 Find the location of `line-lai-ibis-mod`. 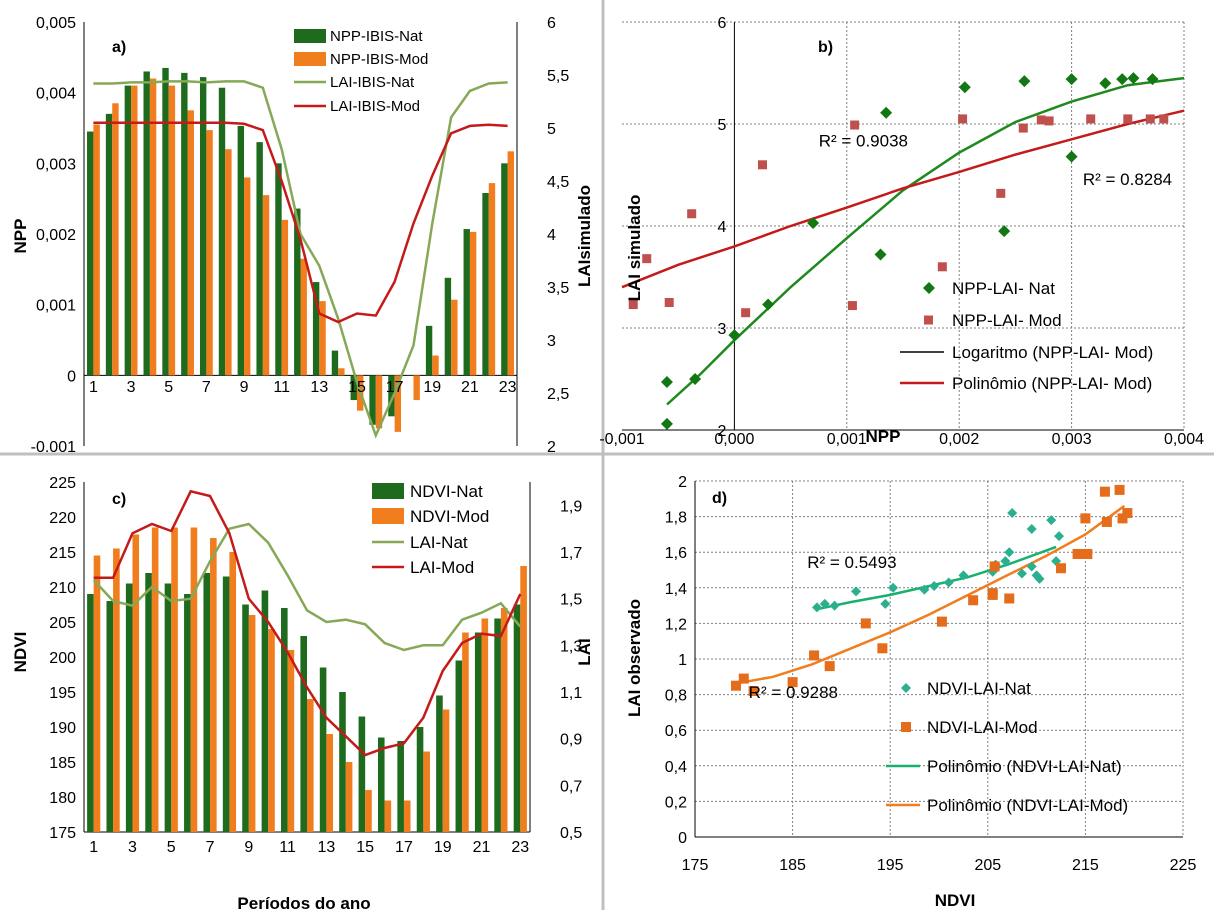

line-lai-ibis-mod is located at coordinates (300, 222).